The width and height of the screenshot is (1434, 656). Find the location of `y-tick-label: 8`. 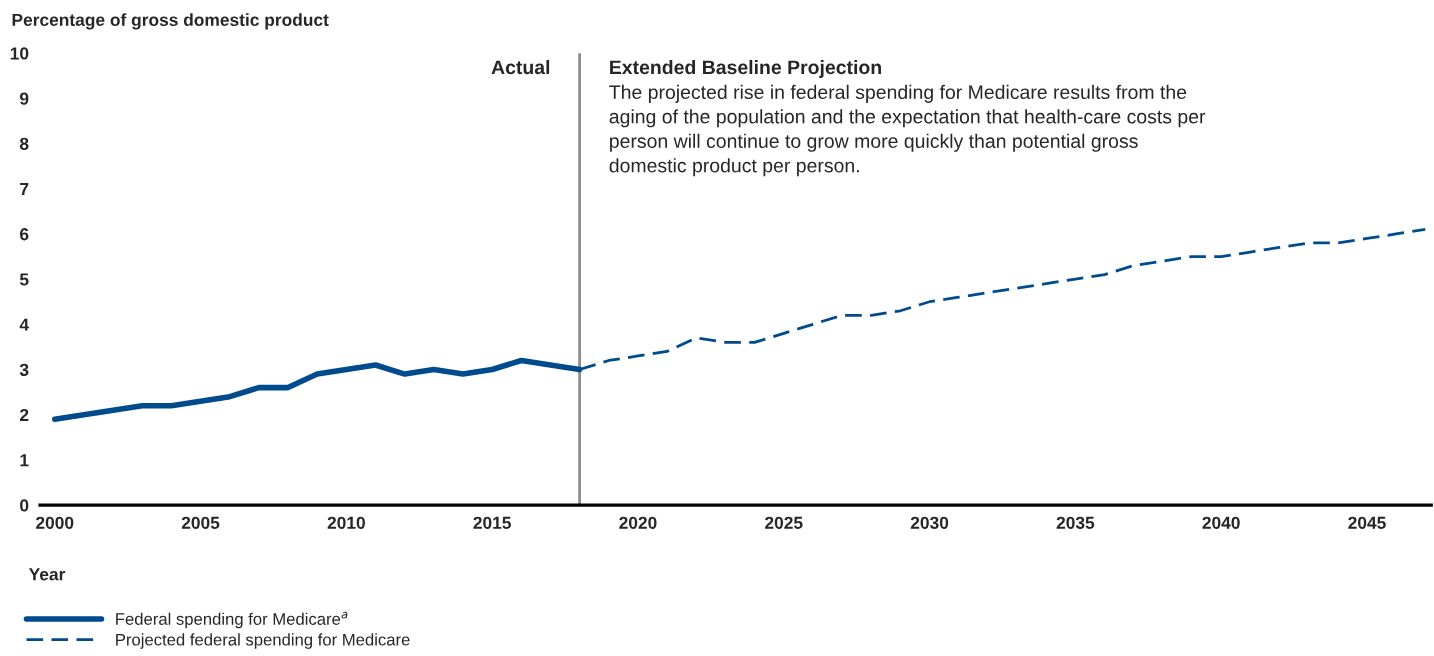

y-tick-label: 8 is located at coordinates (24, 143).